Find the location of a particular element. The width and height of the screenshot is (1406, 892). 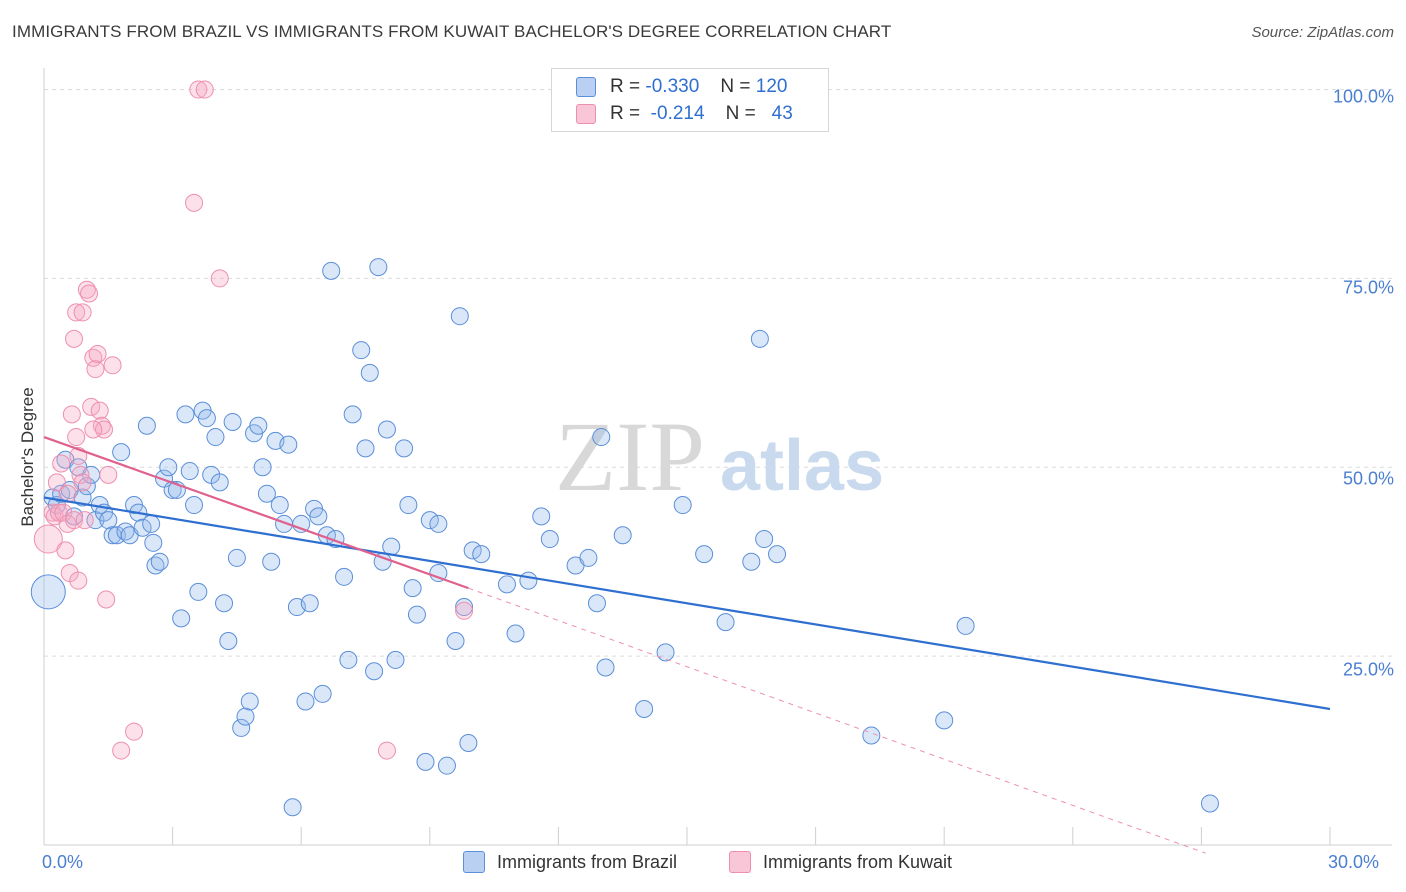

kuwait-legend-swatch is located at coordinates (740, 862).